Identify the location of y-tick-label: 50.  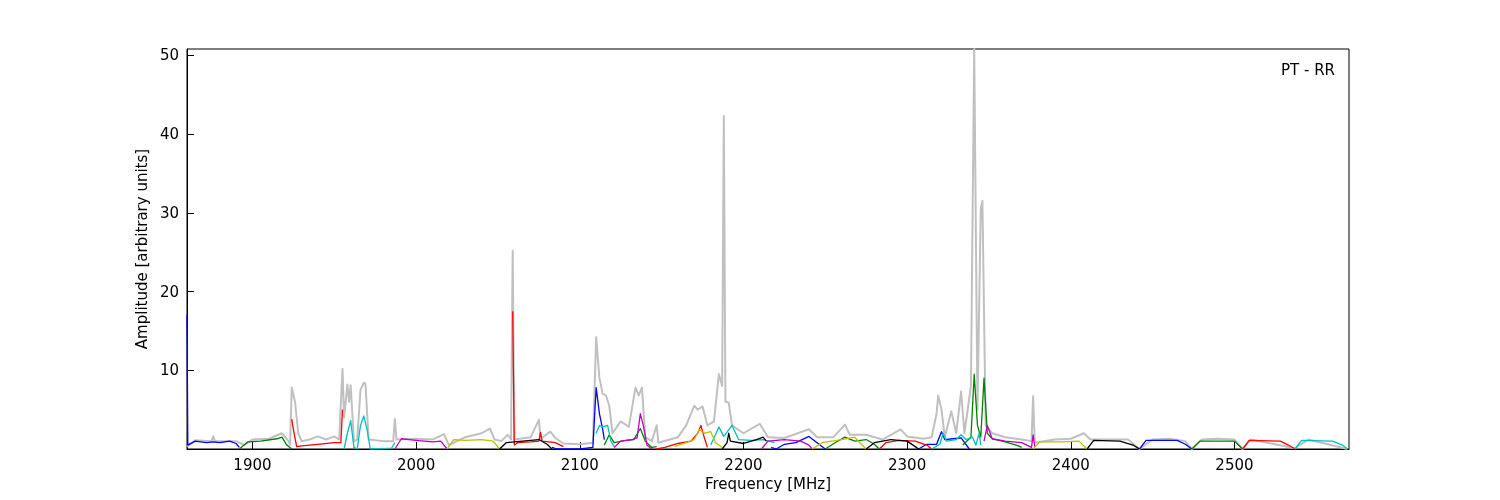
(169, 55).